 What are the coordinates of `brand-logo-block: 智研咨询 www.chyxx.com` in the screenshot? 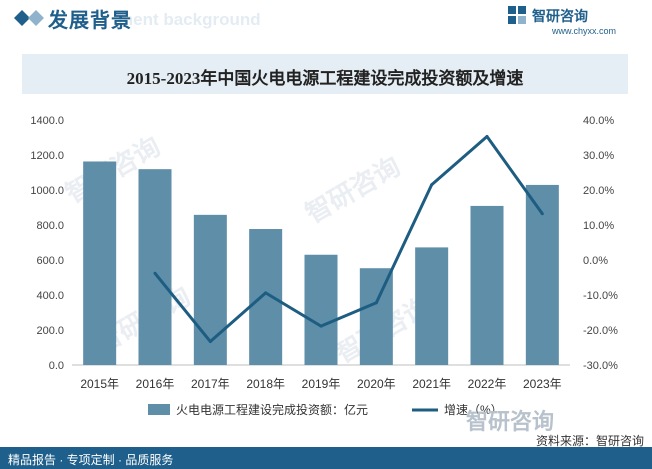 It's located at (573, 21).